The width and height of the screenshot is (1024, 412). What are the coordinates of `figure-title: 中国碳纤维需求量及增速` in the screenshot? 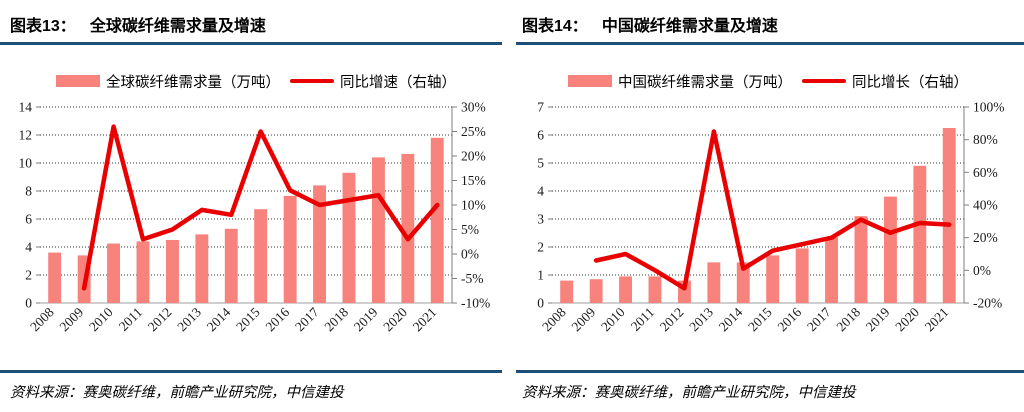 It's located at (689, 26).